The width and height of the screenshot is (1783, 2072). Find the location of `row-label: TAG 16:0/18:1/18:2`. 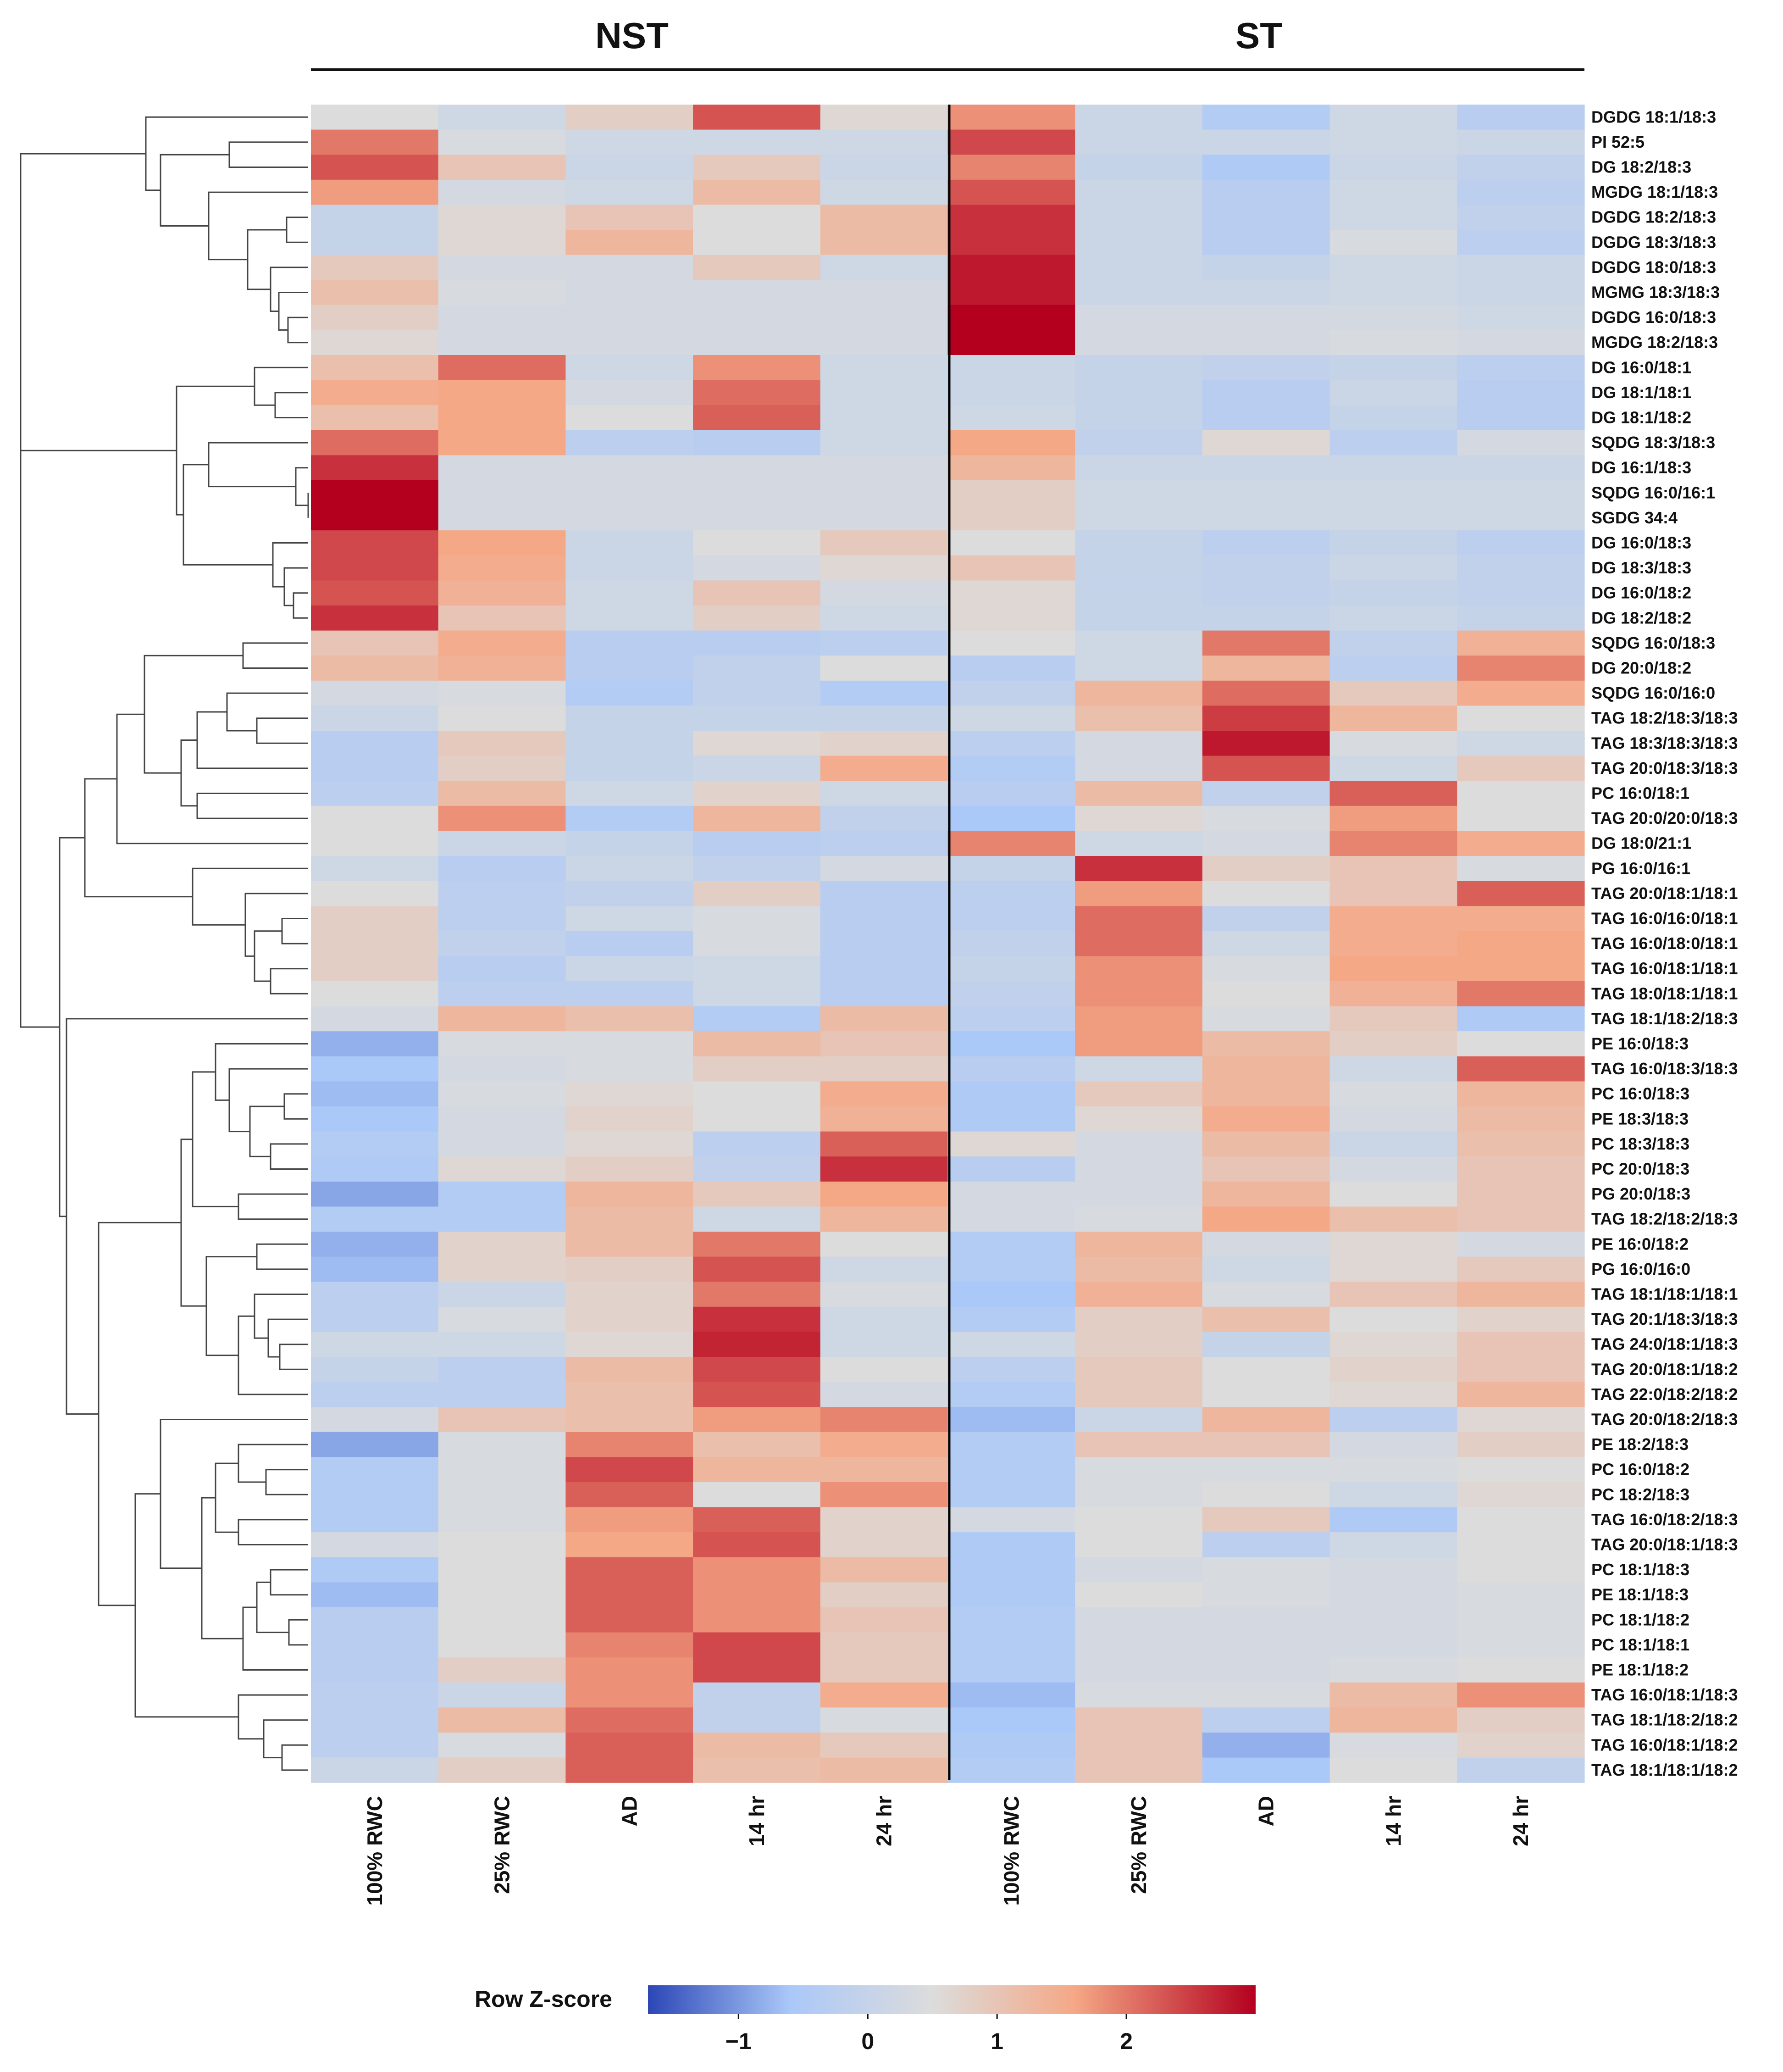

row-label: TAG 16:0/18:1/18:2 is located at coordinates (1665, 1744).